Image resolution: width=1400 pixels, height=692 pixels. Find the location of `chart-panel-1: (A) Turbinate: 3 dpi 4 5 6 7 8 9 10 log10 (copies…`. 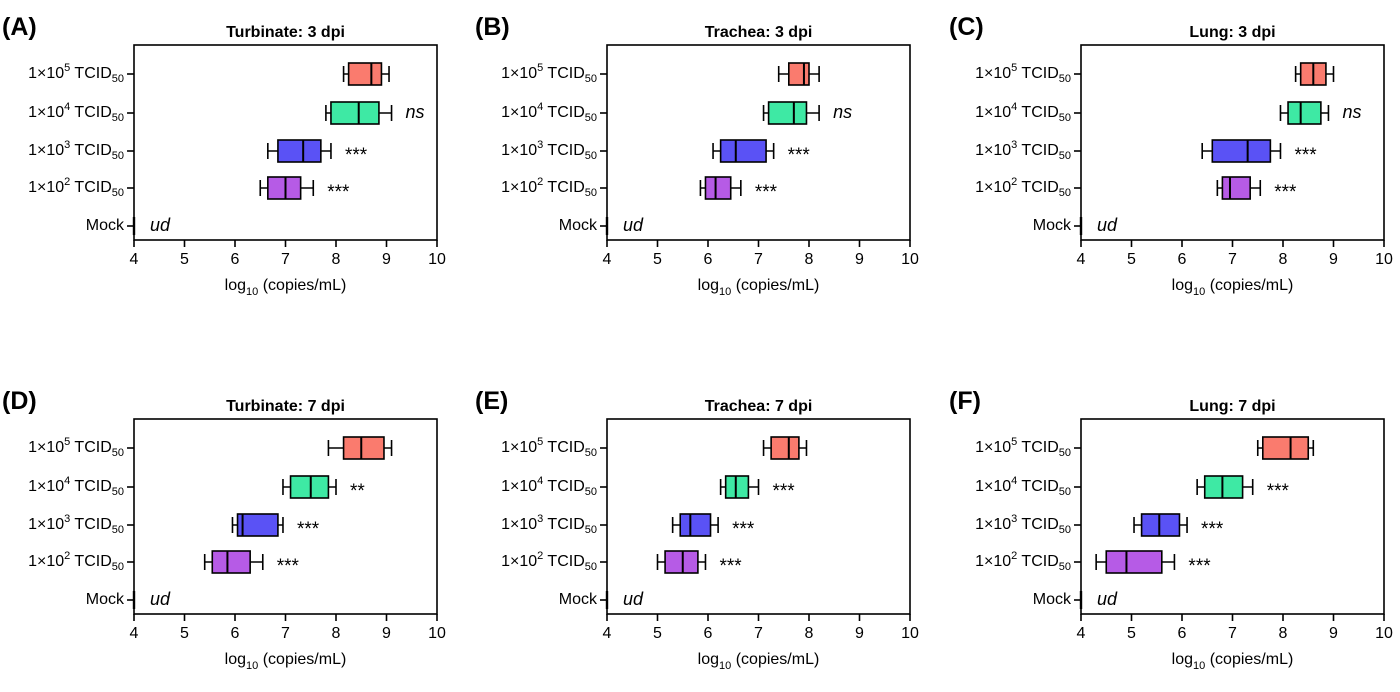

chart-panel-1: (A) Turbinate: 3 dpi 4 5 6 7 8 9 10 log10 (copies… is located at coordinates (224, 155).